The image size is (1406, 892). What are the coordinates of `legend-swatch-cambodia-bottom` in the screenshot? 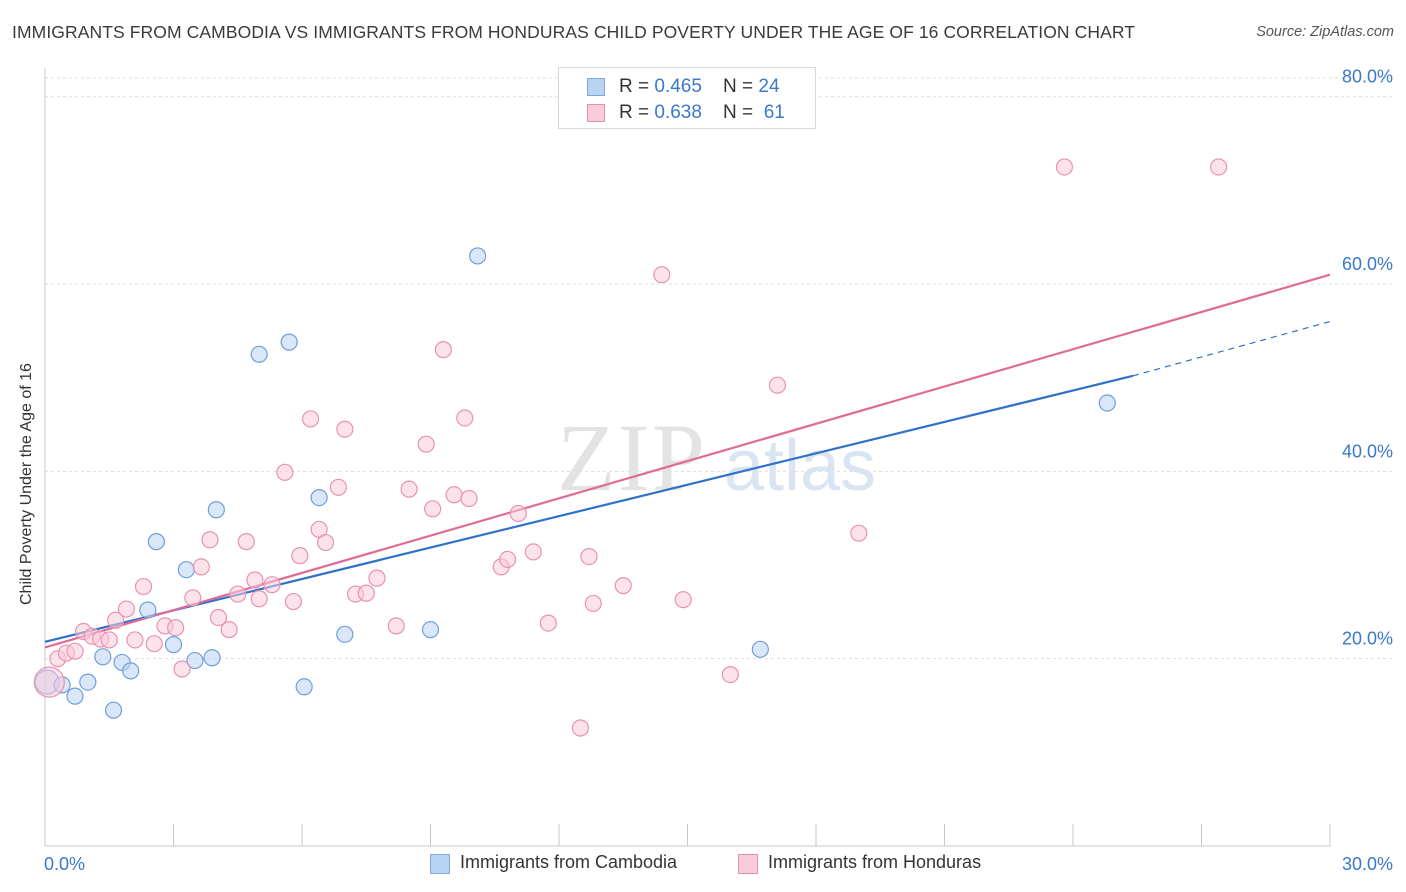 It's located at (440, 864).